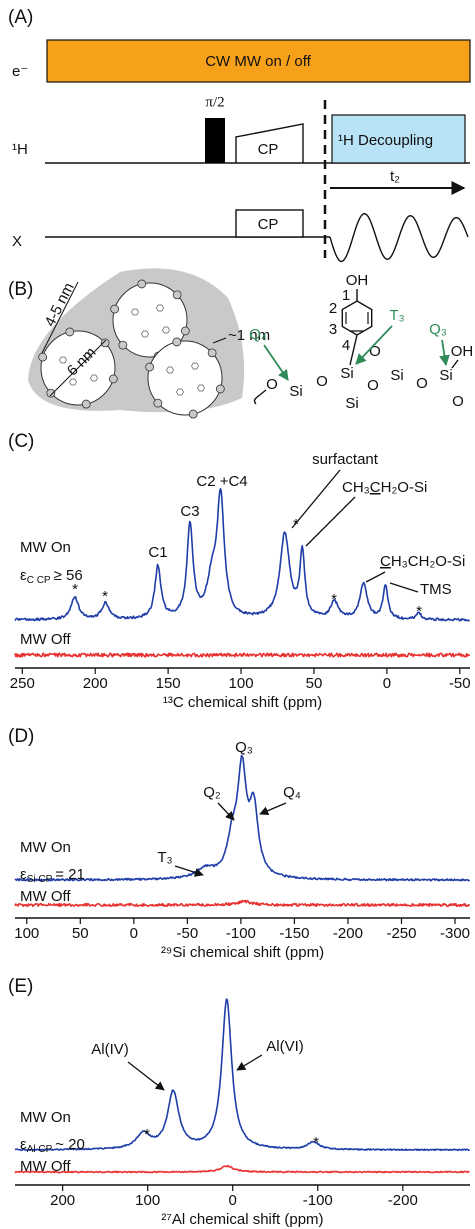  Describe the element at coordinates (436, 589) in the screenshot. I see `peak-label: TMS` at that location.